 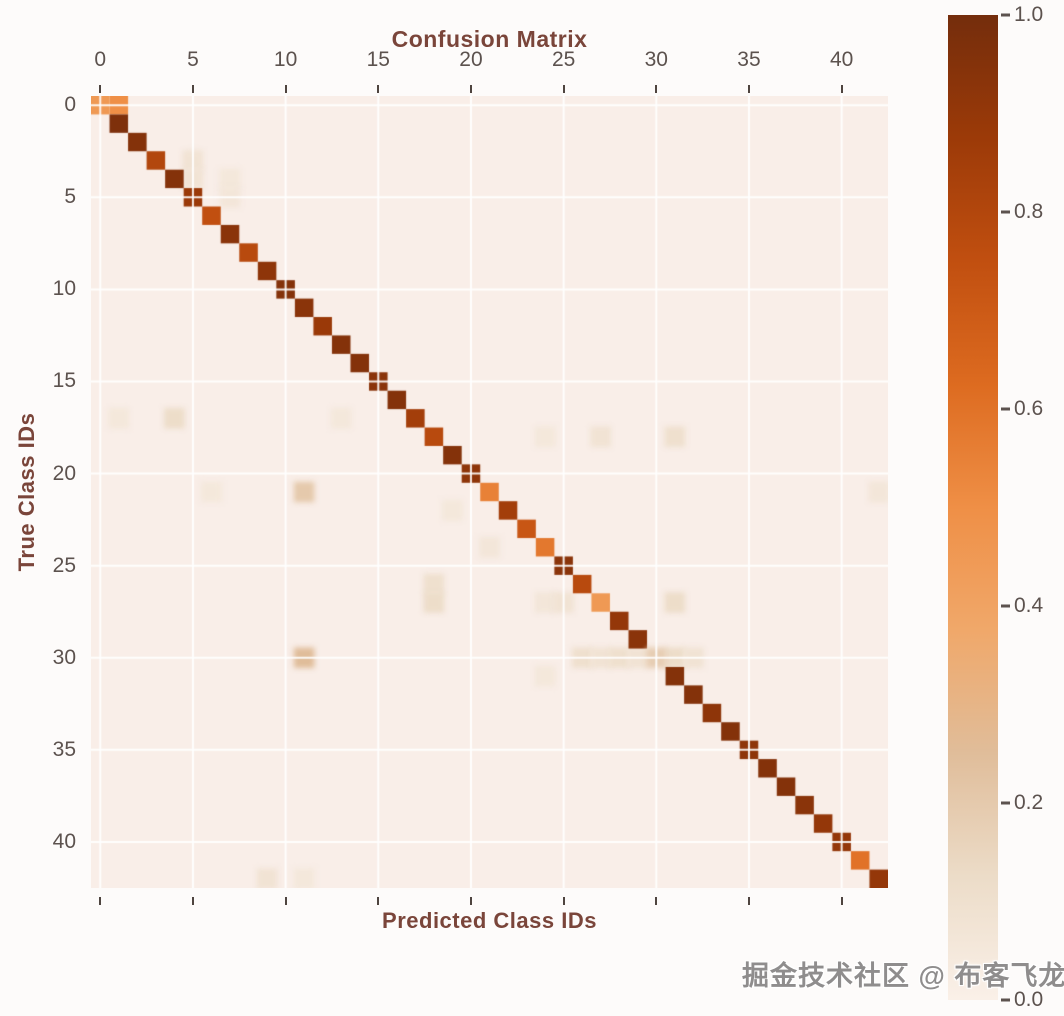 What do you see at coordinates (285, 59) in the screenshot?
I see `x-tick-label: 10` at bounding box center [285, 59].